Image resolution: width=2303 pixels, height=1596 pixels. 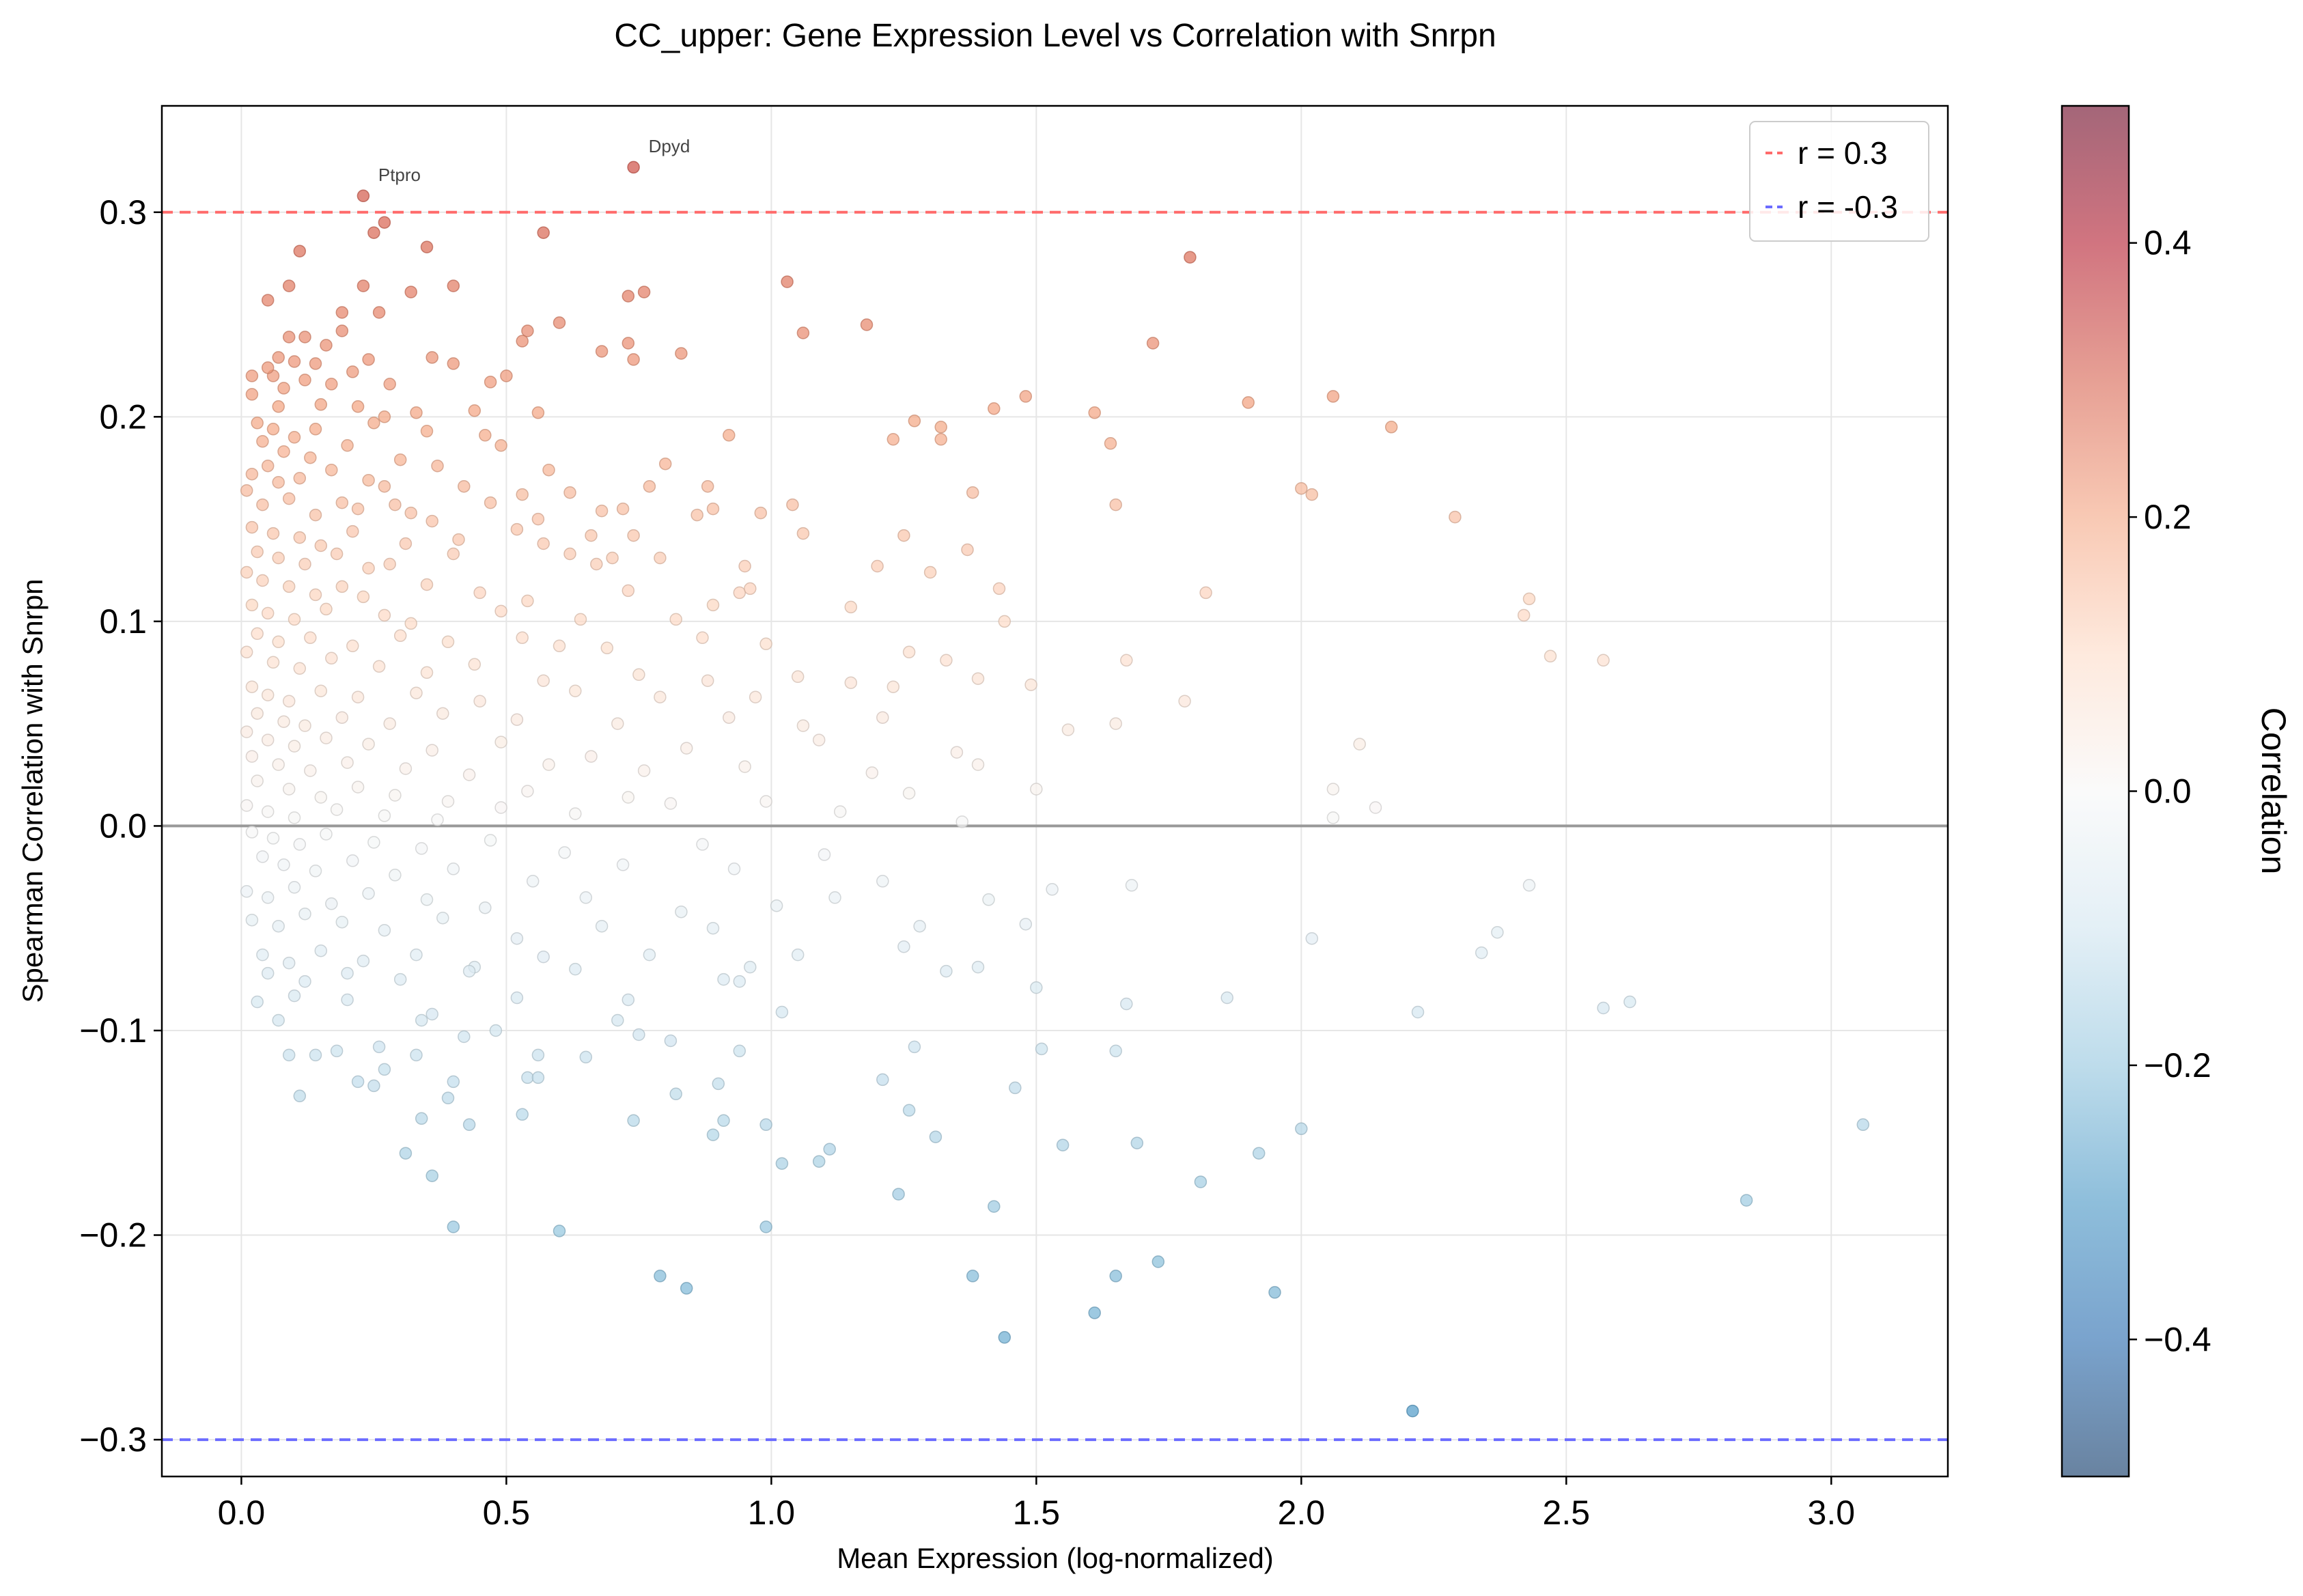 I want to click on colorbar-tick-label: 0.4, so click(x=2168, y=243).